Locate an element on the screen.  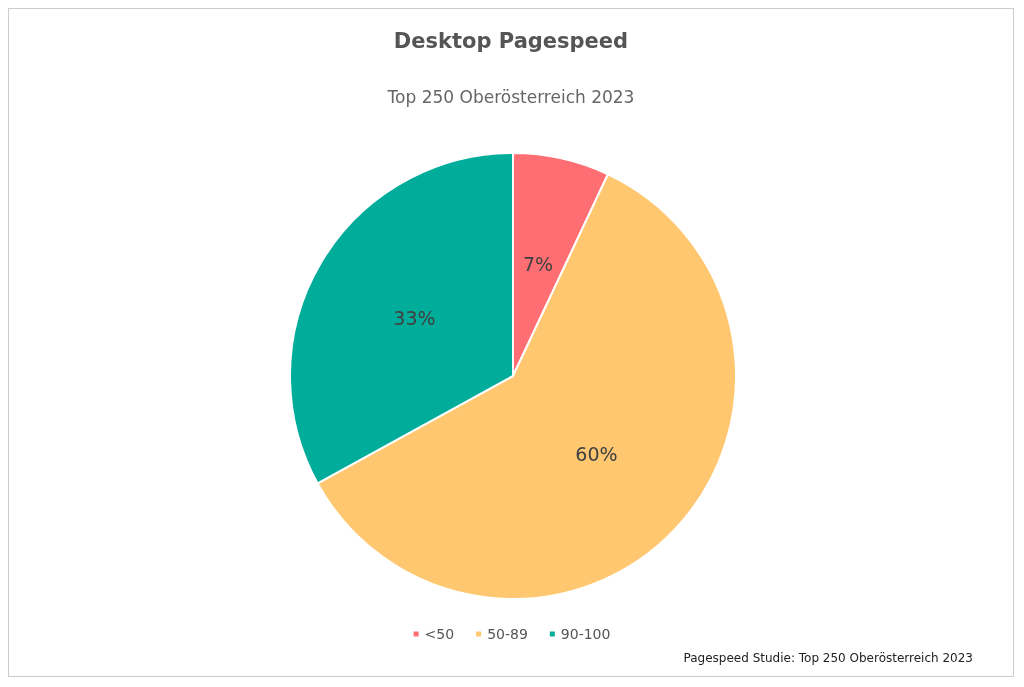
data-label: 7% is located at coordinates (538, 264).